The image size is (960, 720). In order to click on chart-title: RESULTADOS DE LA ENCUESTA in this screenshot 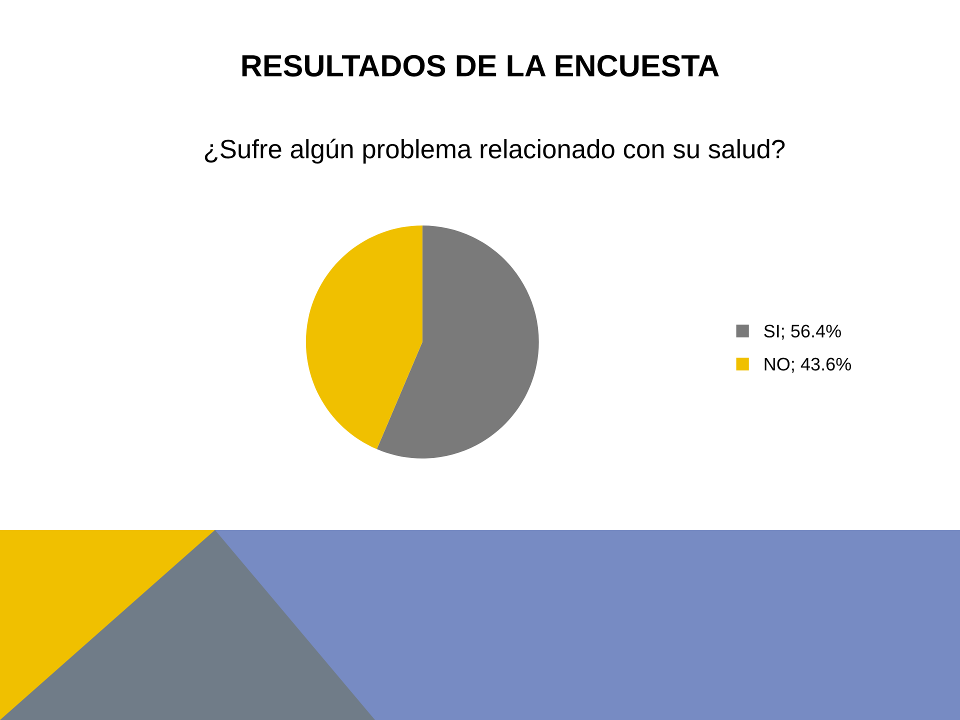, I will do `click(480, 65)`.